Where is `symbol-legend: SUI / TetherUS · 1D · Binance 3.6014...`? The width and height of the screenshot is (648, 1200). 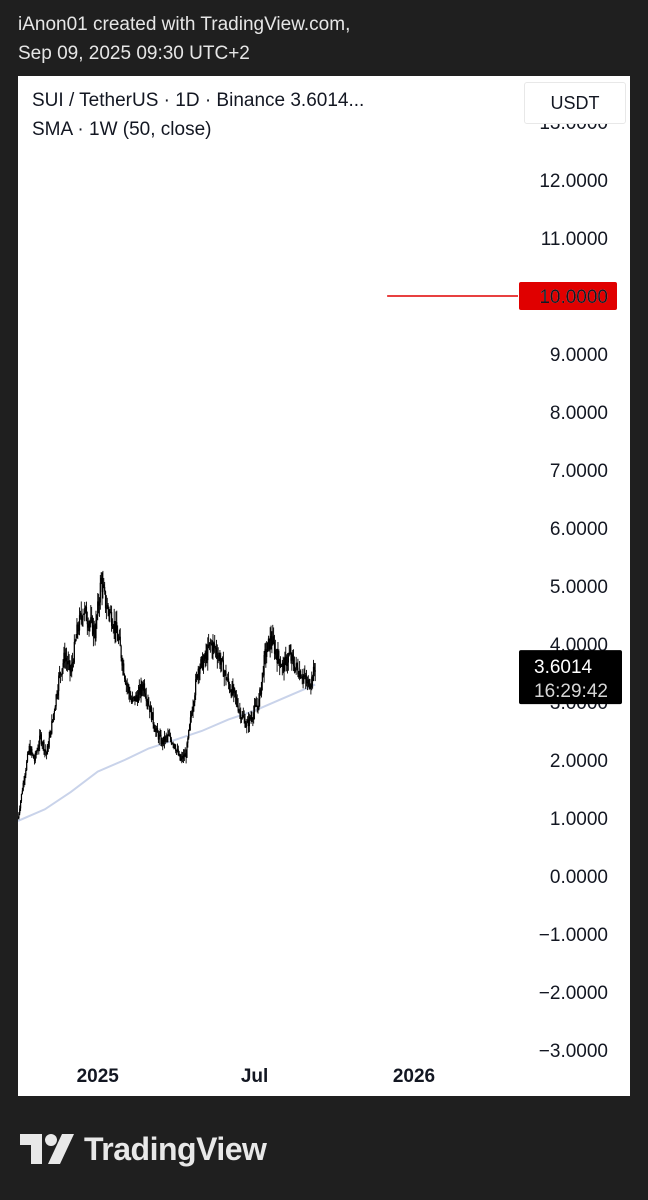 symbol-legend: SUI / TetherUS · 1D · Binance 3.6014... is located at coordinates (198, 100).